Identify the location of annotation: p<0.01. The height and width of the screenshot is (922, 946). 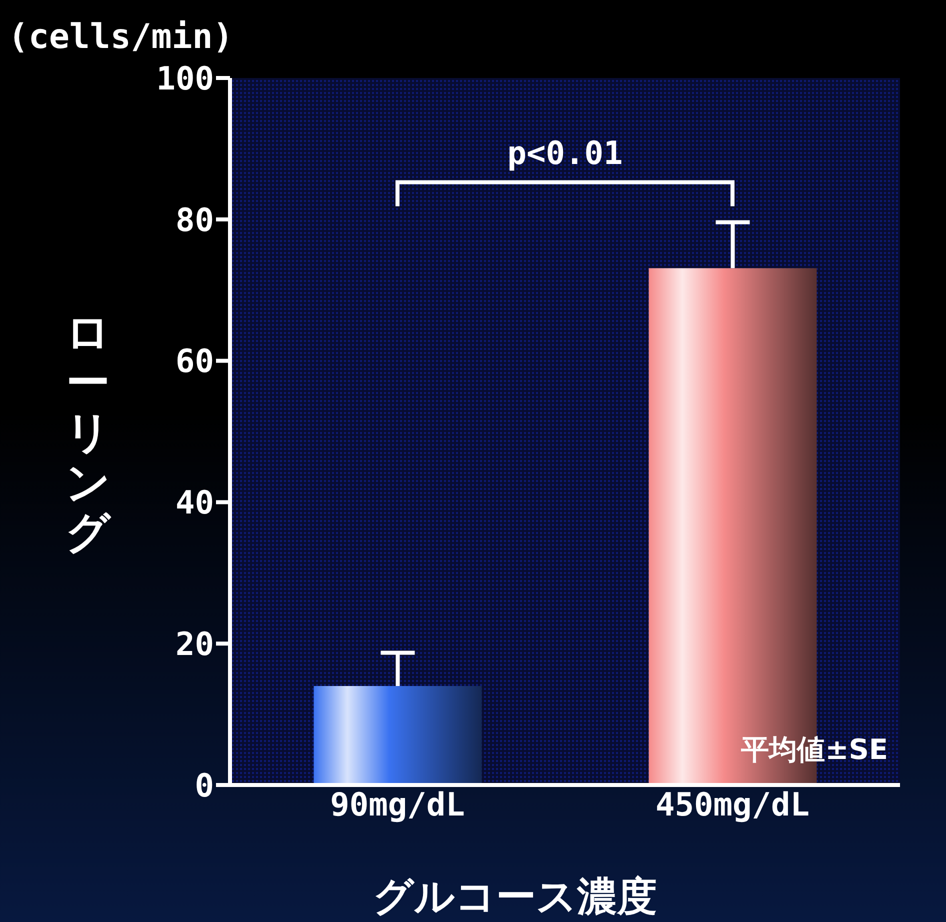
(565, 153).